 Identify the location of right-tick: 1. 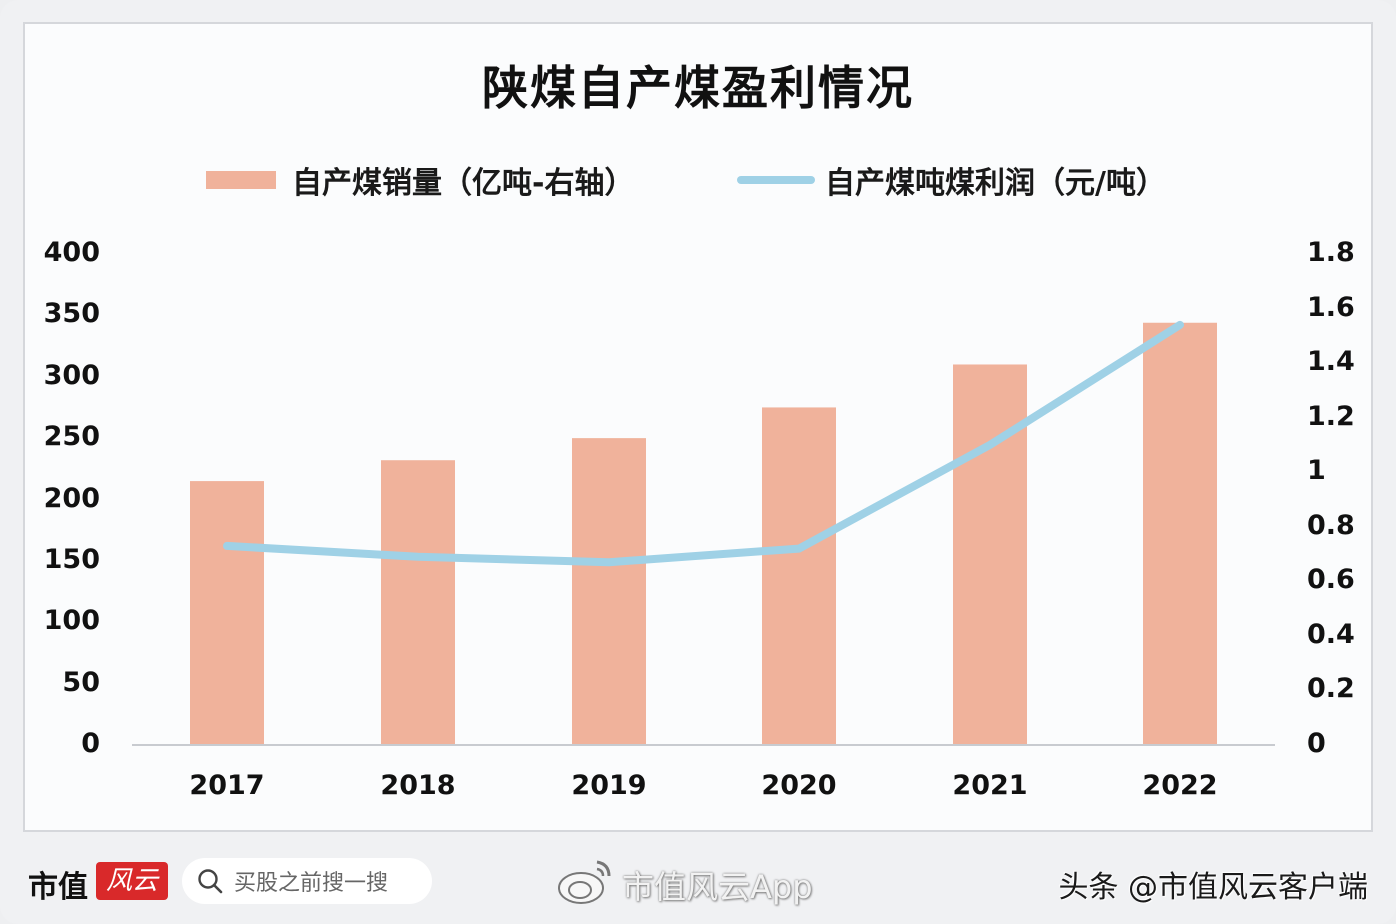
(1316, 470).